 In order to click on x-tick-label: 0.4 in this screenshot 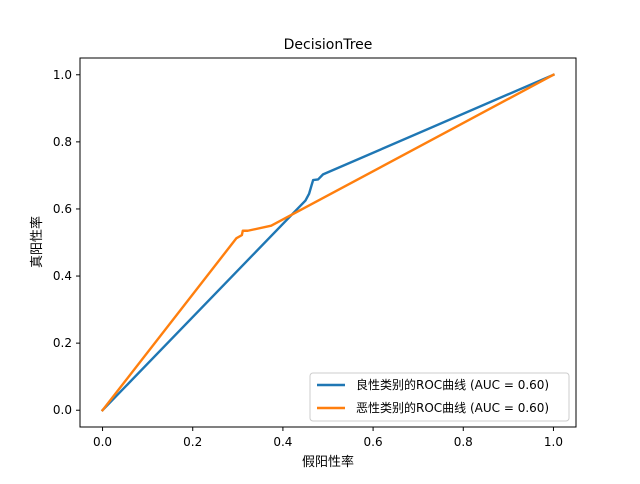, I will do `click(282, 442)`.